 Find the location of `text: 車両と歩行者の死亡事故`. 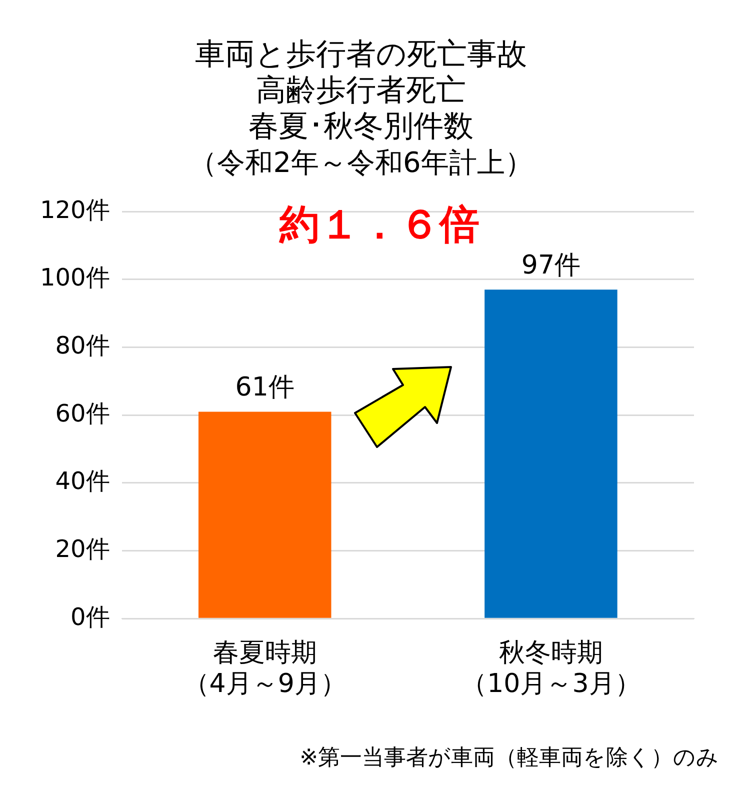

text: 車両と歩行者の死亡事故 is located at coordinates (361, 54).